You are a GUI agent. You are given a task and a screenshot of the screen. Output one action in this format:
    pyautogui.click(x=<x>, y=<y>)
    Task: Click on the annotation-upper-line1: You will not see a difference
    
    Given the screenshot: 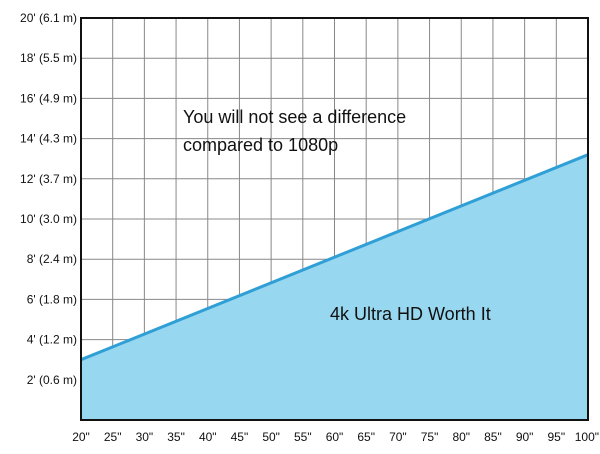 What is the action you would take?
    pyautogui.click(x=294, y=117)
    